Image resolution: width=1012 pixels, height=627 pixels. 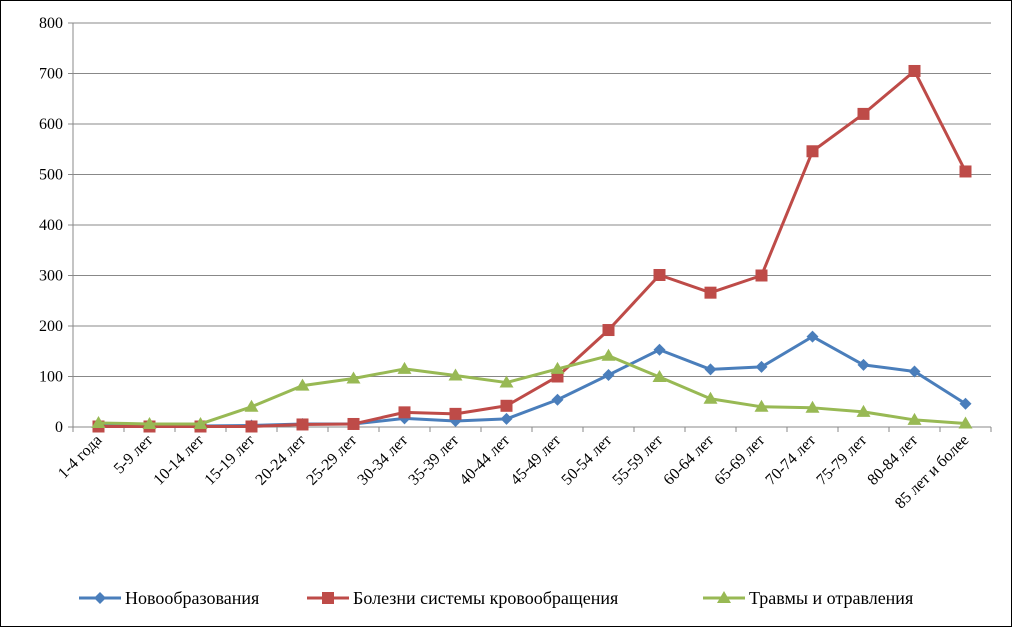 What do you see at coordinates (484, 460) in the screenshot?
I see `x-tick-label: 40-44 лет` at bounding box center [484, 460].